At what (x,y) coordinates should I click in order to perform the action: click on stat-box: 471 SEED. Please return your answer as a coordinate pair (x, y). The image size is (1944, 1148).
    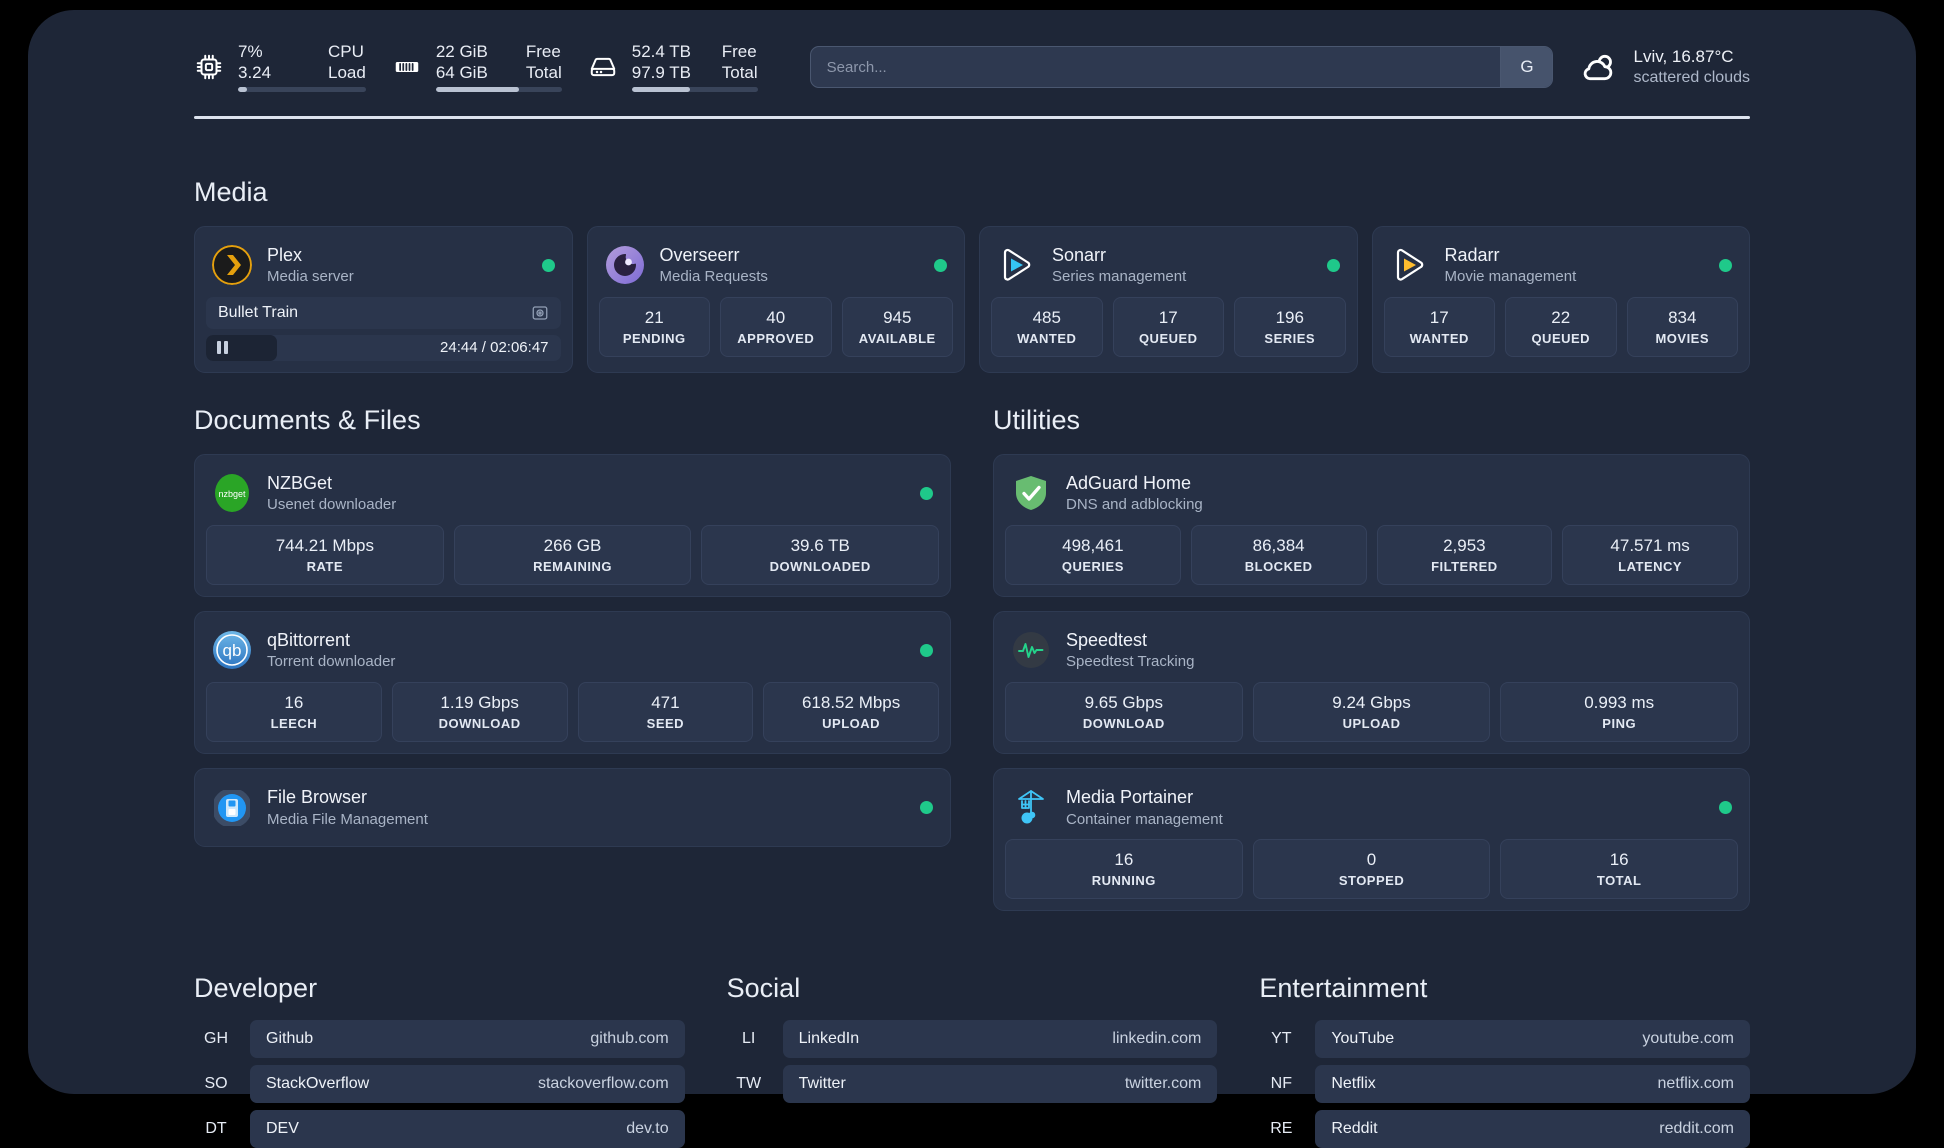
    Looking at the image, I should click on (665, 712).